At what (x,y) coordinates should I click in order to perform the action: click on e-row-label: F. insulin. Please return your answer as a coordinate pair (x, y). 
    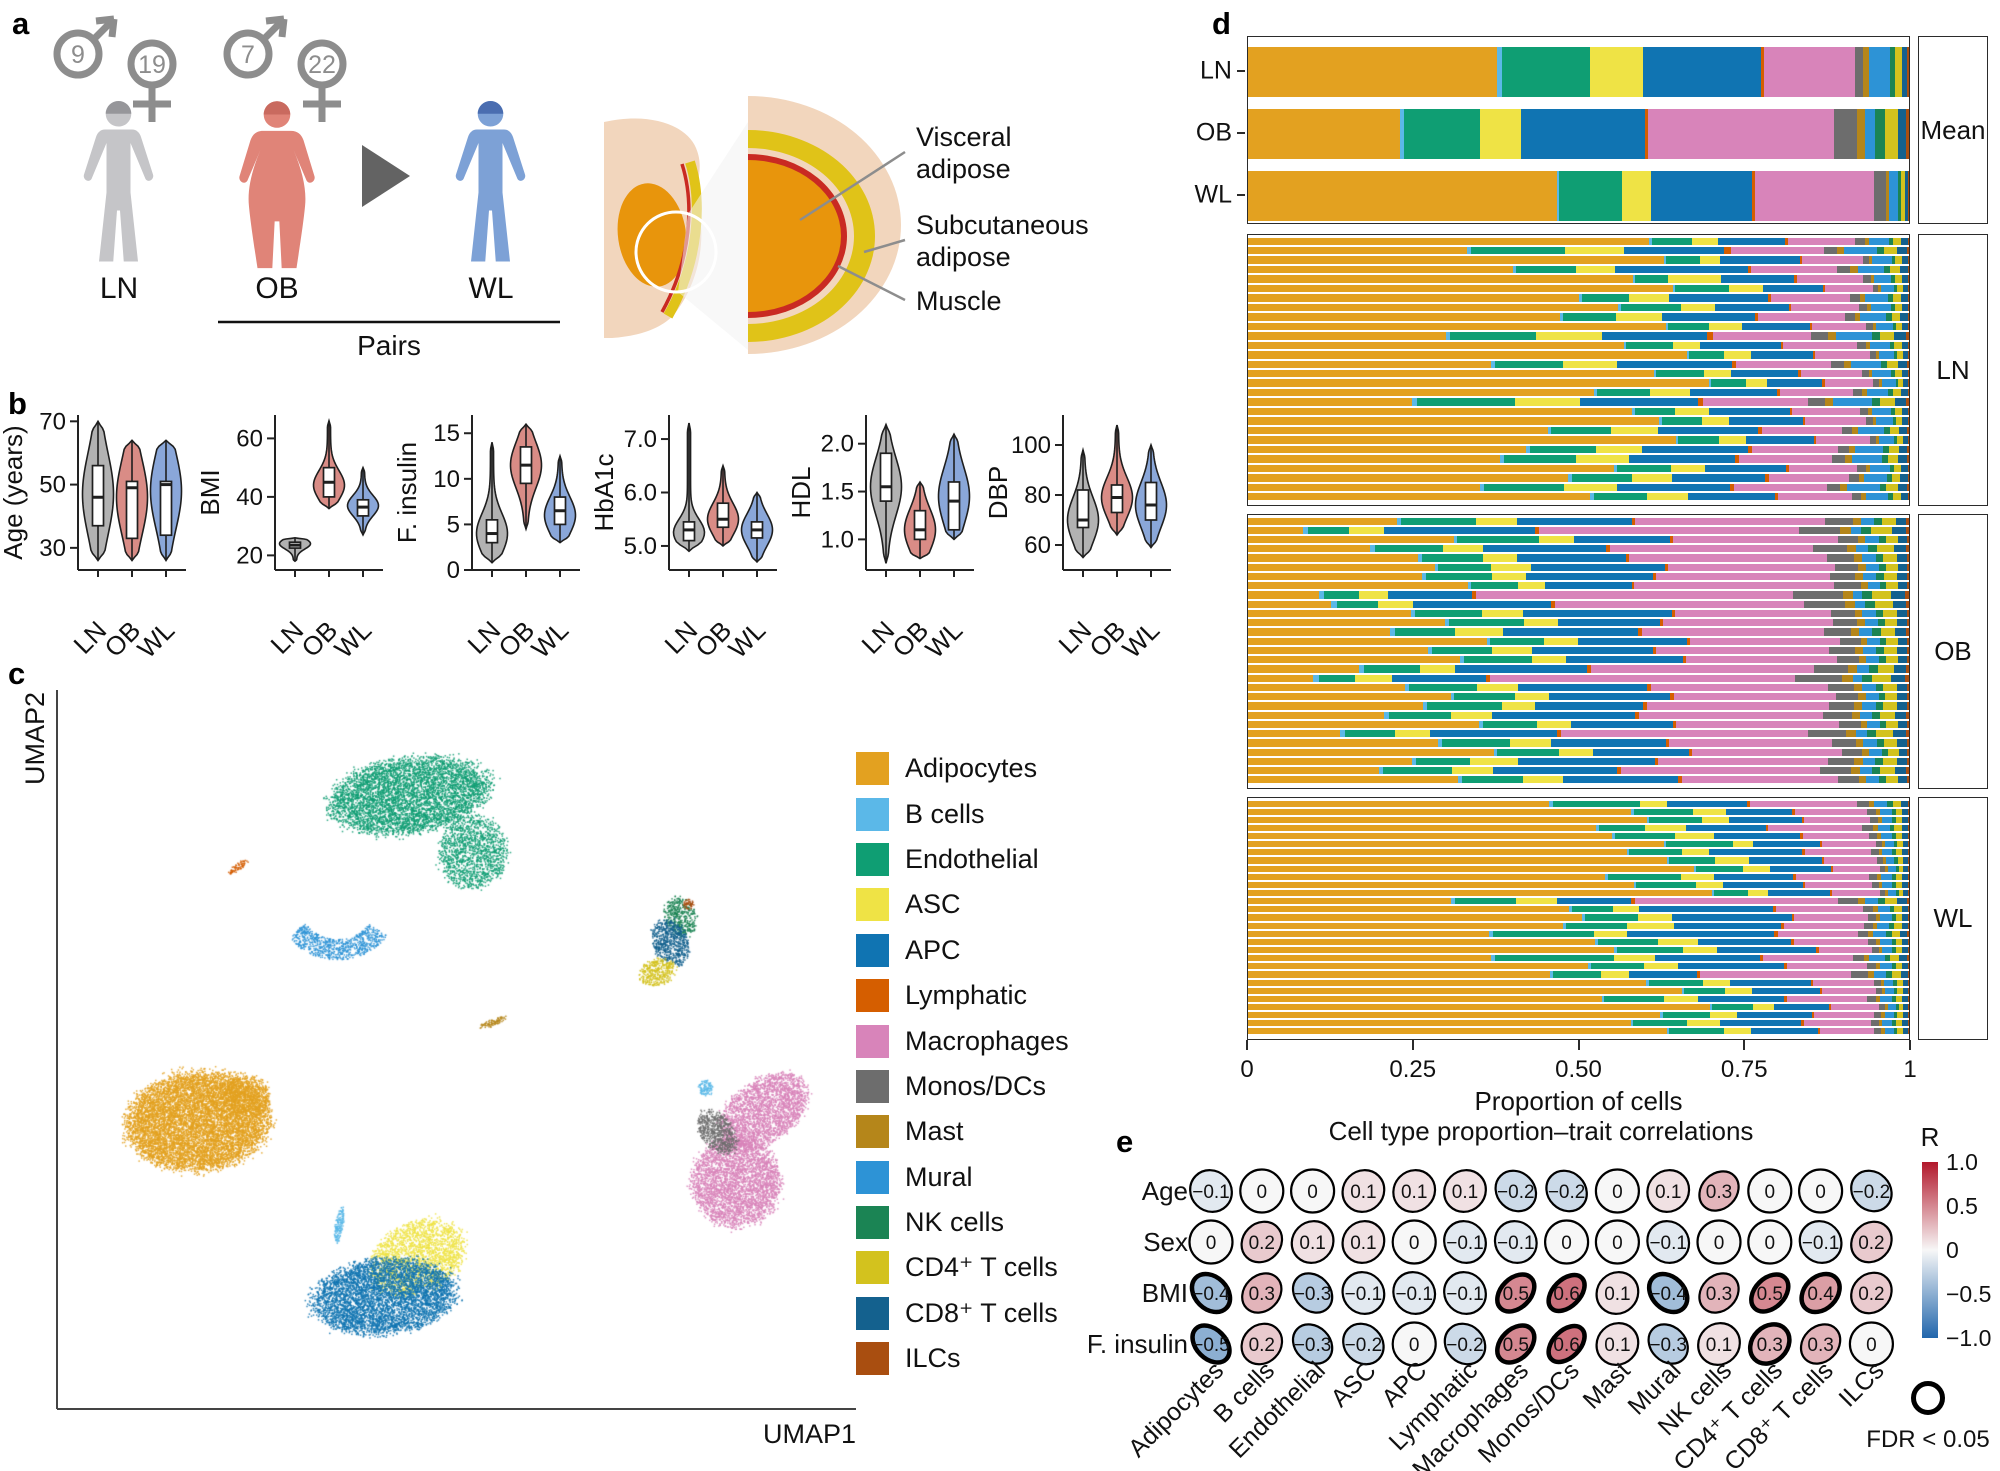
    Looking at the image, I should click on (1137, 1344).